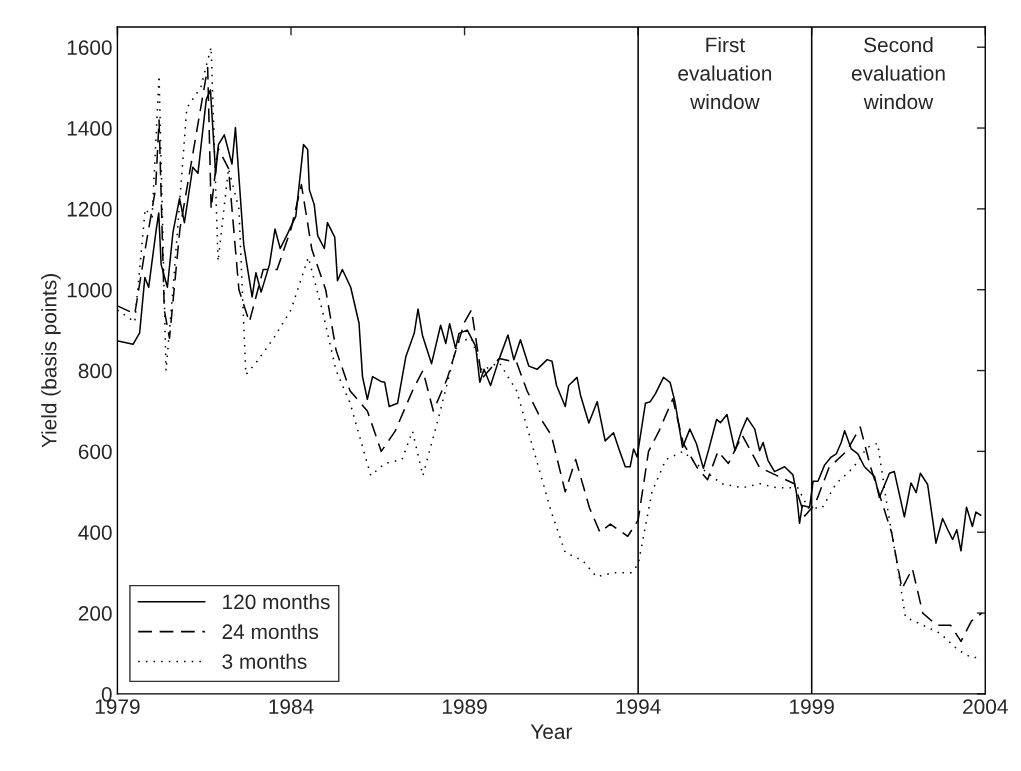 The height and width of the screenshot is (771, 1021). Describe the element at coordinates (95, 613) in the screenshot. I see `y-tick-label: 200` at that location.